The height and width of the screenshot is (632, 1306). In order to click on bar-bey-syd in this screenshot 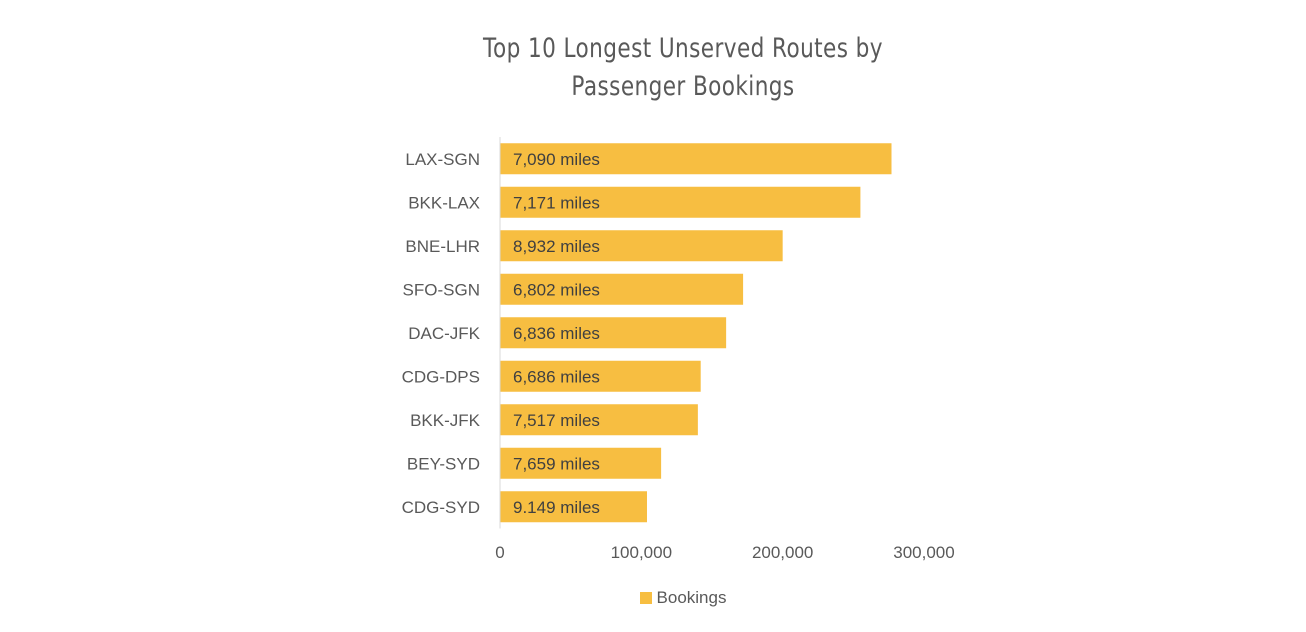, I will do `click(581, 463)`.